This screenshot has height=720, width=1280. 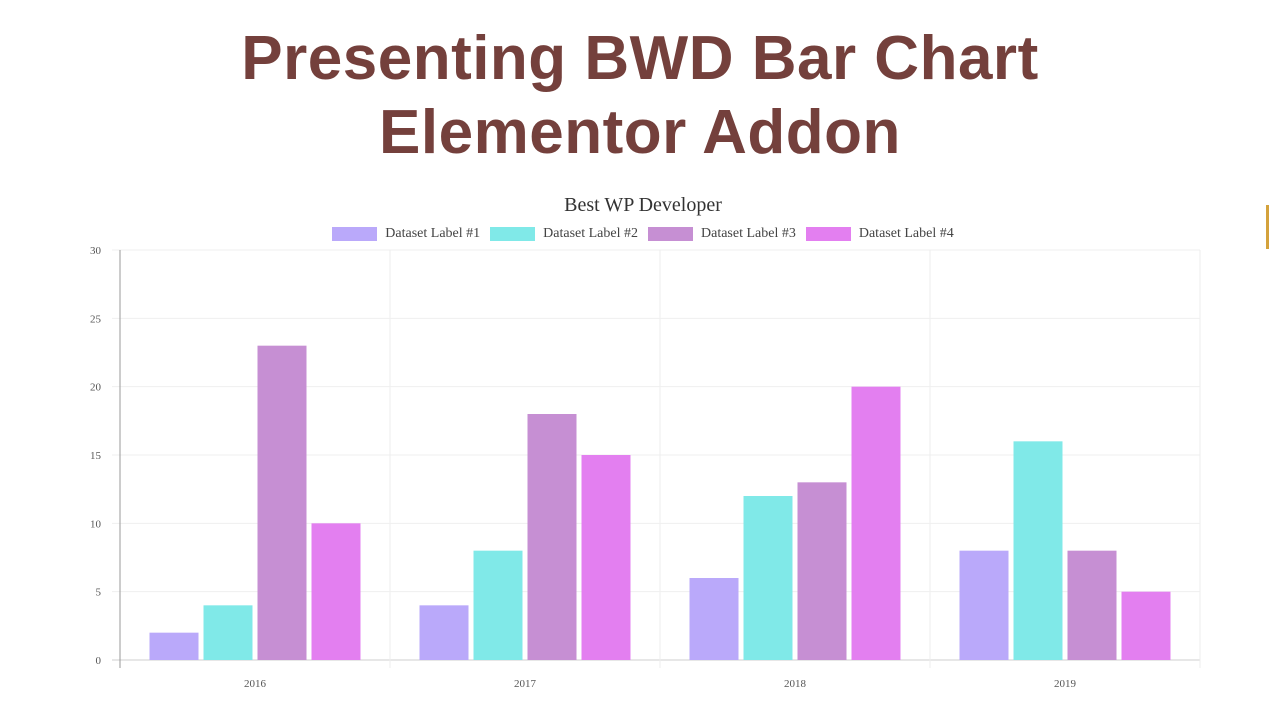 What do you see at coordinates (590, 233) in the screenshot?
I see `legend-label: Dataset Label #2` at bounding box center [590, 233].